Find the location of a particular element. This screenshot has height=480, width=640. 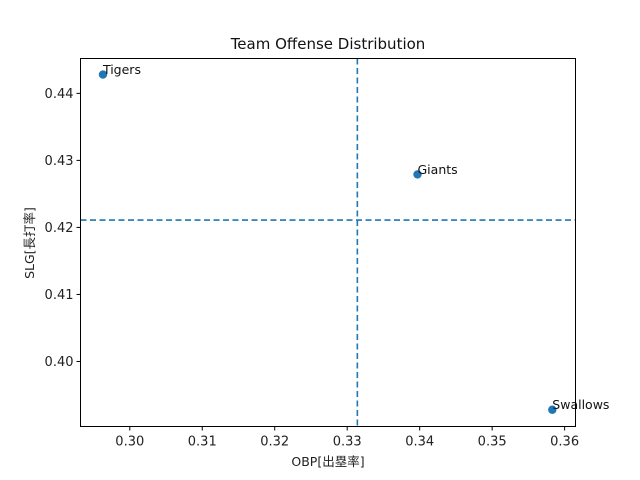

y-tick-label: 0.43 is located at coordinates (59, 161).